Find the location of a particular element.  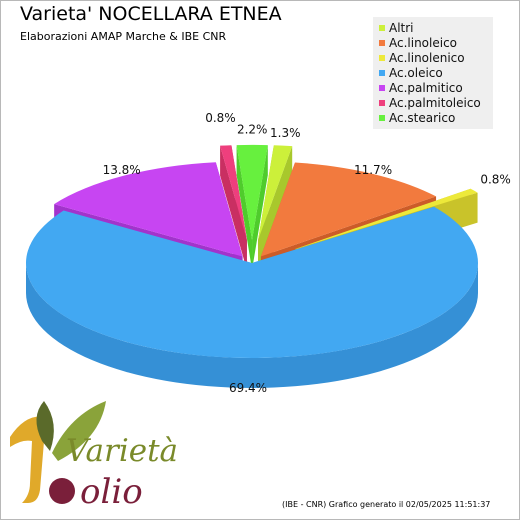

pie-slice-ac-linolenico is located at coordinates (386, 218).